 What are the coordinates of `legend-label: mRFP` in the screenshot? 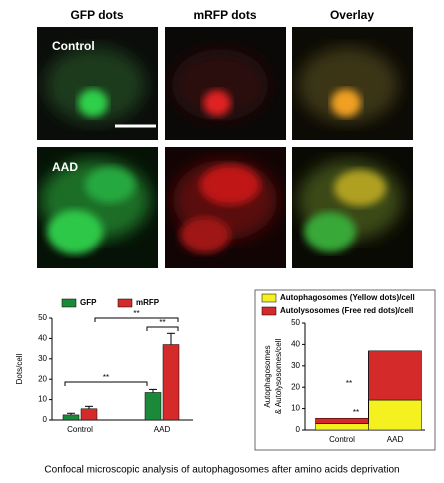 It's located at (148, 302).